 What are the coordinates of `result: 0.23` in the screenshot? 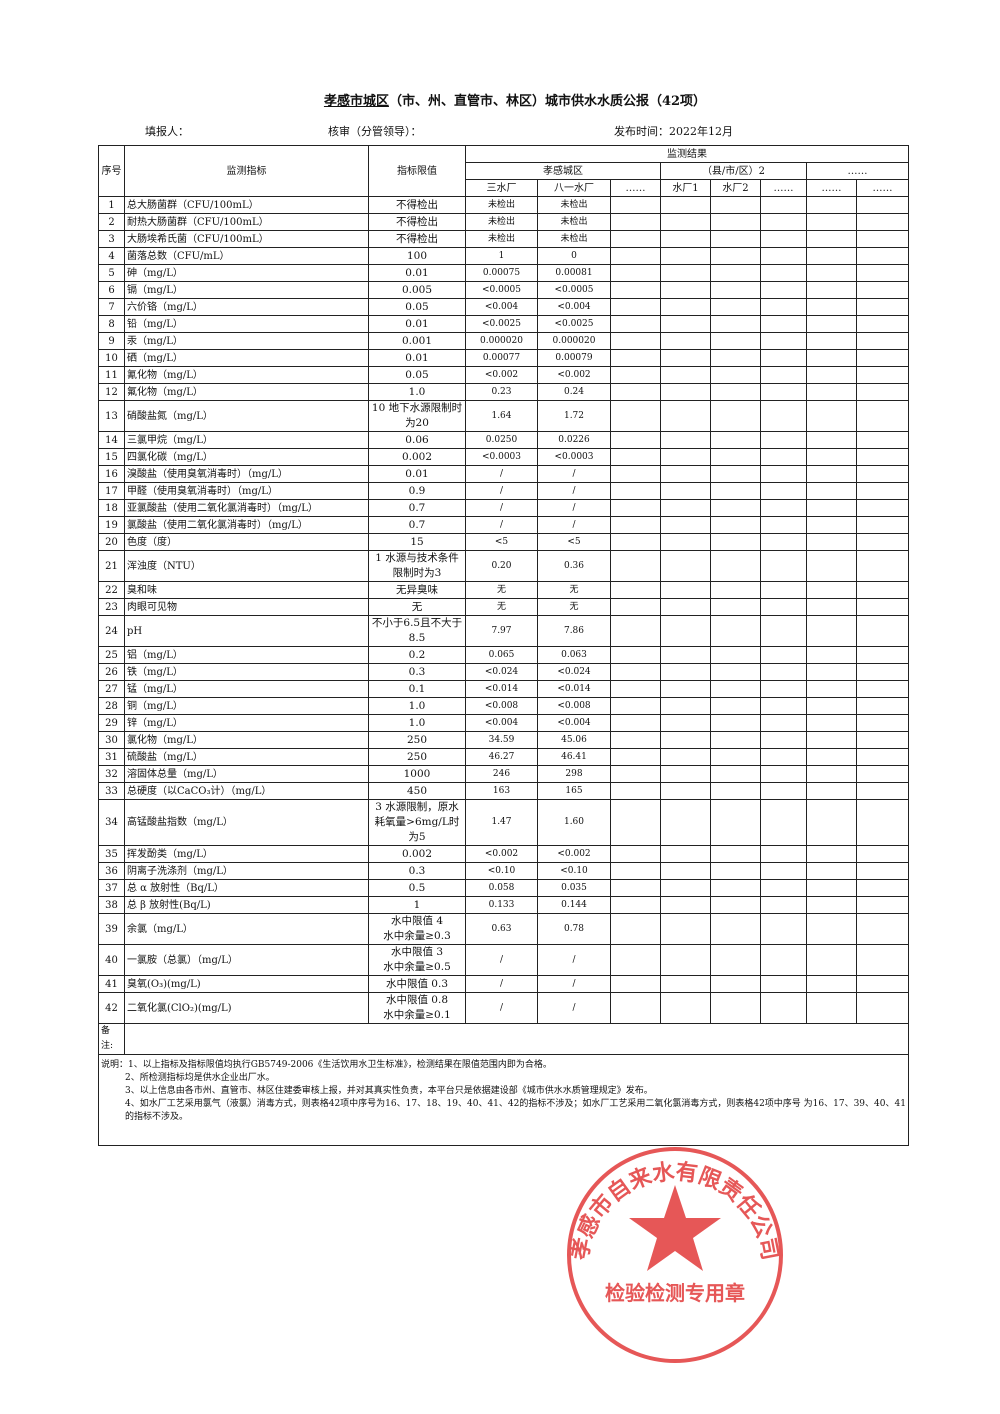 It's located at (501, 392).